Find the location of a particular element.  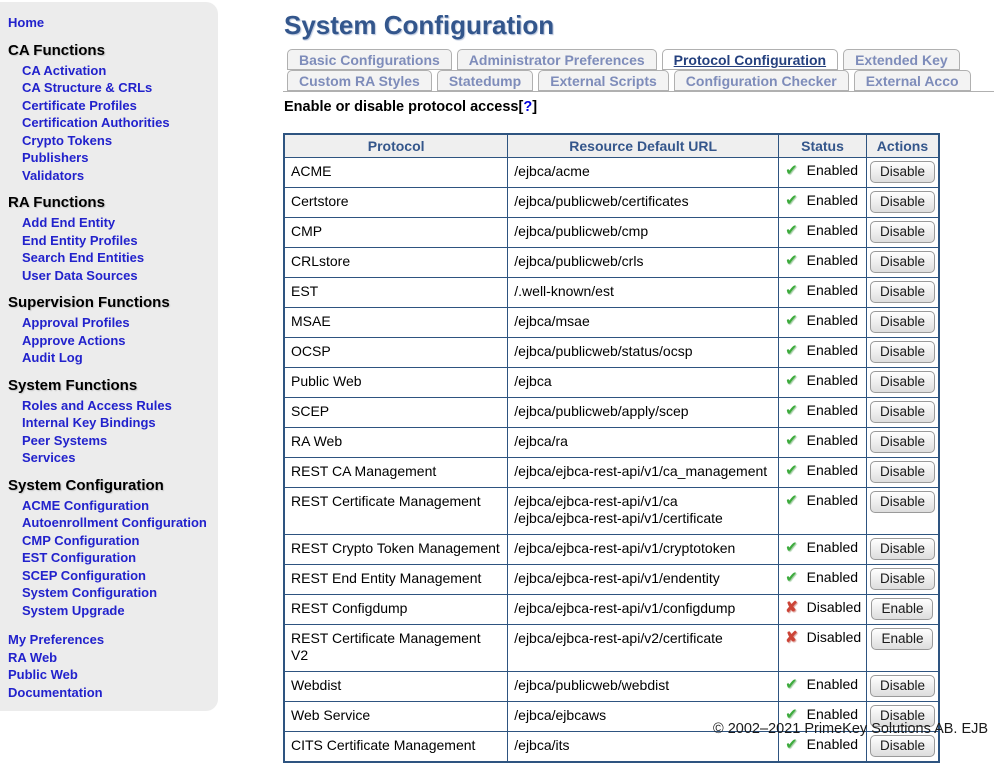

sidebar-item-end-entity-profiles: End Entity Profiles is located at coordinates (80, 240).